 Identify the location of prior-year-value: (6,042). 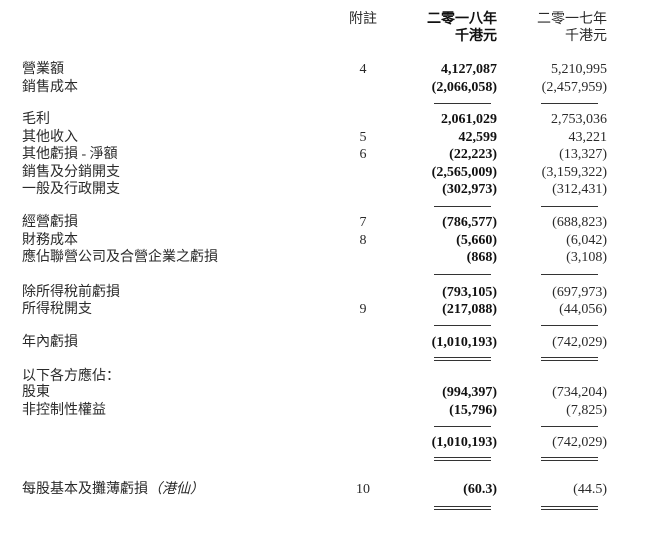
(586, 240).